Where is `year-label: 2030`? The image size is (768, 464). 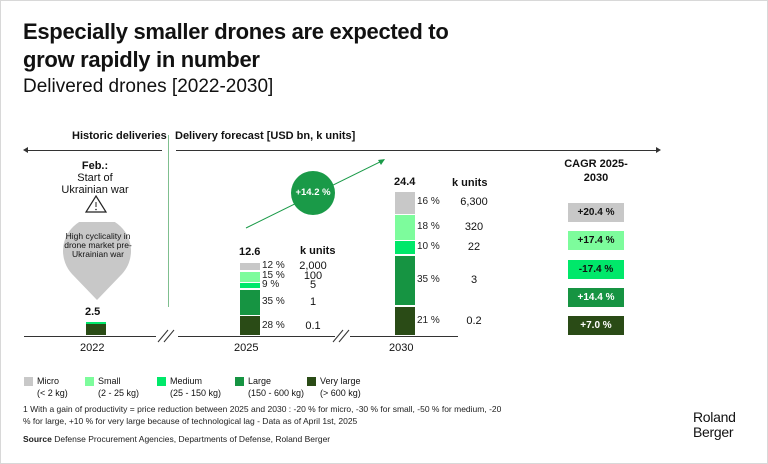
year-label: 2030 is located at coordinates (401, 348).